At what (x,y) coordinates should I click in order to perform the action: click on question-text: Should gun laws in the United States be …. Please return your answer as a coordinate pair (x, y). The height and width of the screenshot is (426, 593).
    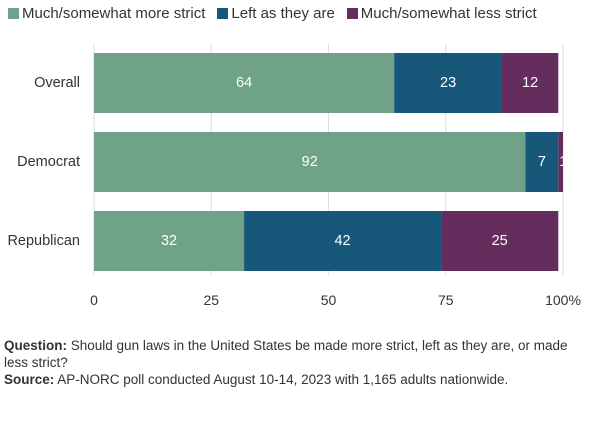
    Looking at the image, I should click on (286, 354).